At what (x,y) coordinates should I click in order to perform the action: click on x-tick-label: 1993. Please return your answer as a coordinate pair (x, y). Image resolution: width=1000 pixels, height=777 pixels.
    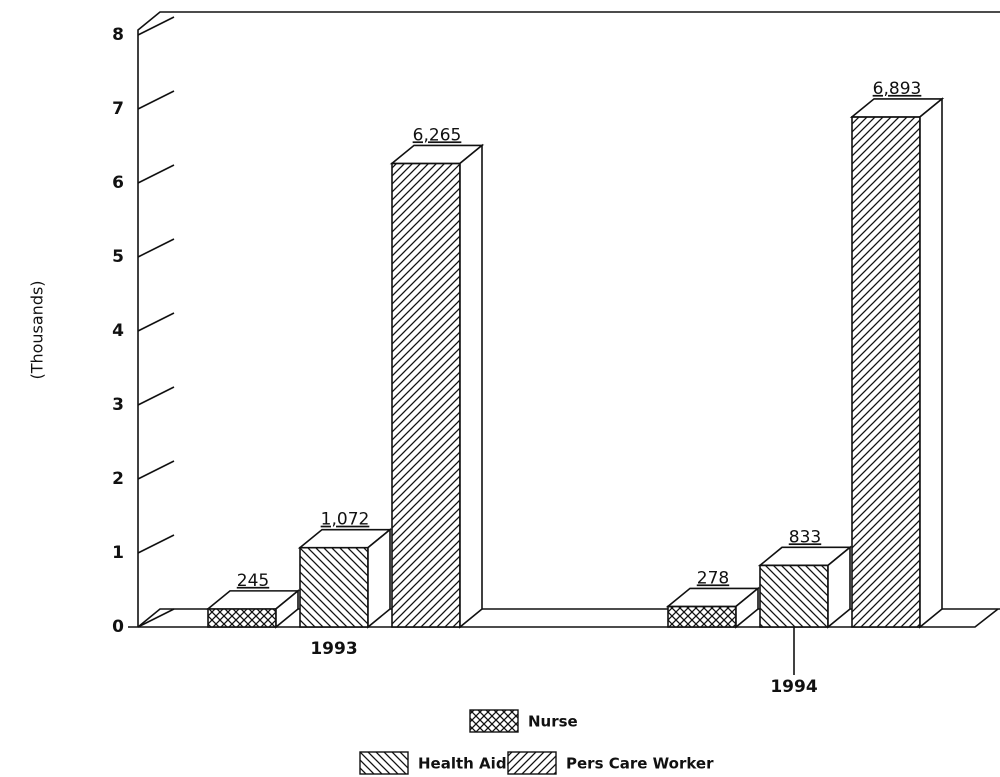
    Looking at the image, I should click on (333, 649).